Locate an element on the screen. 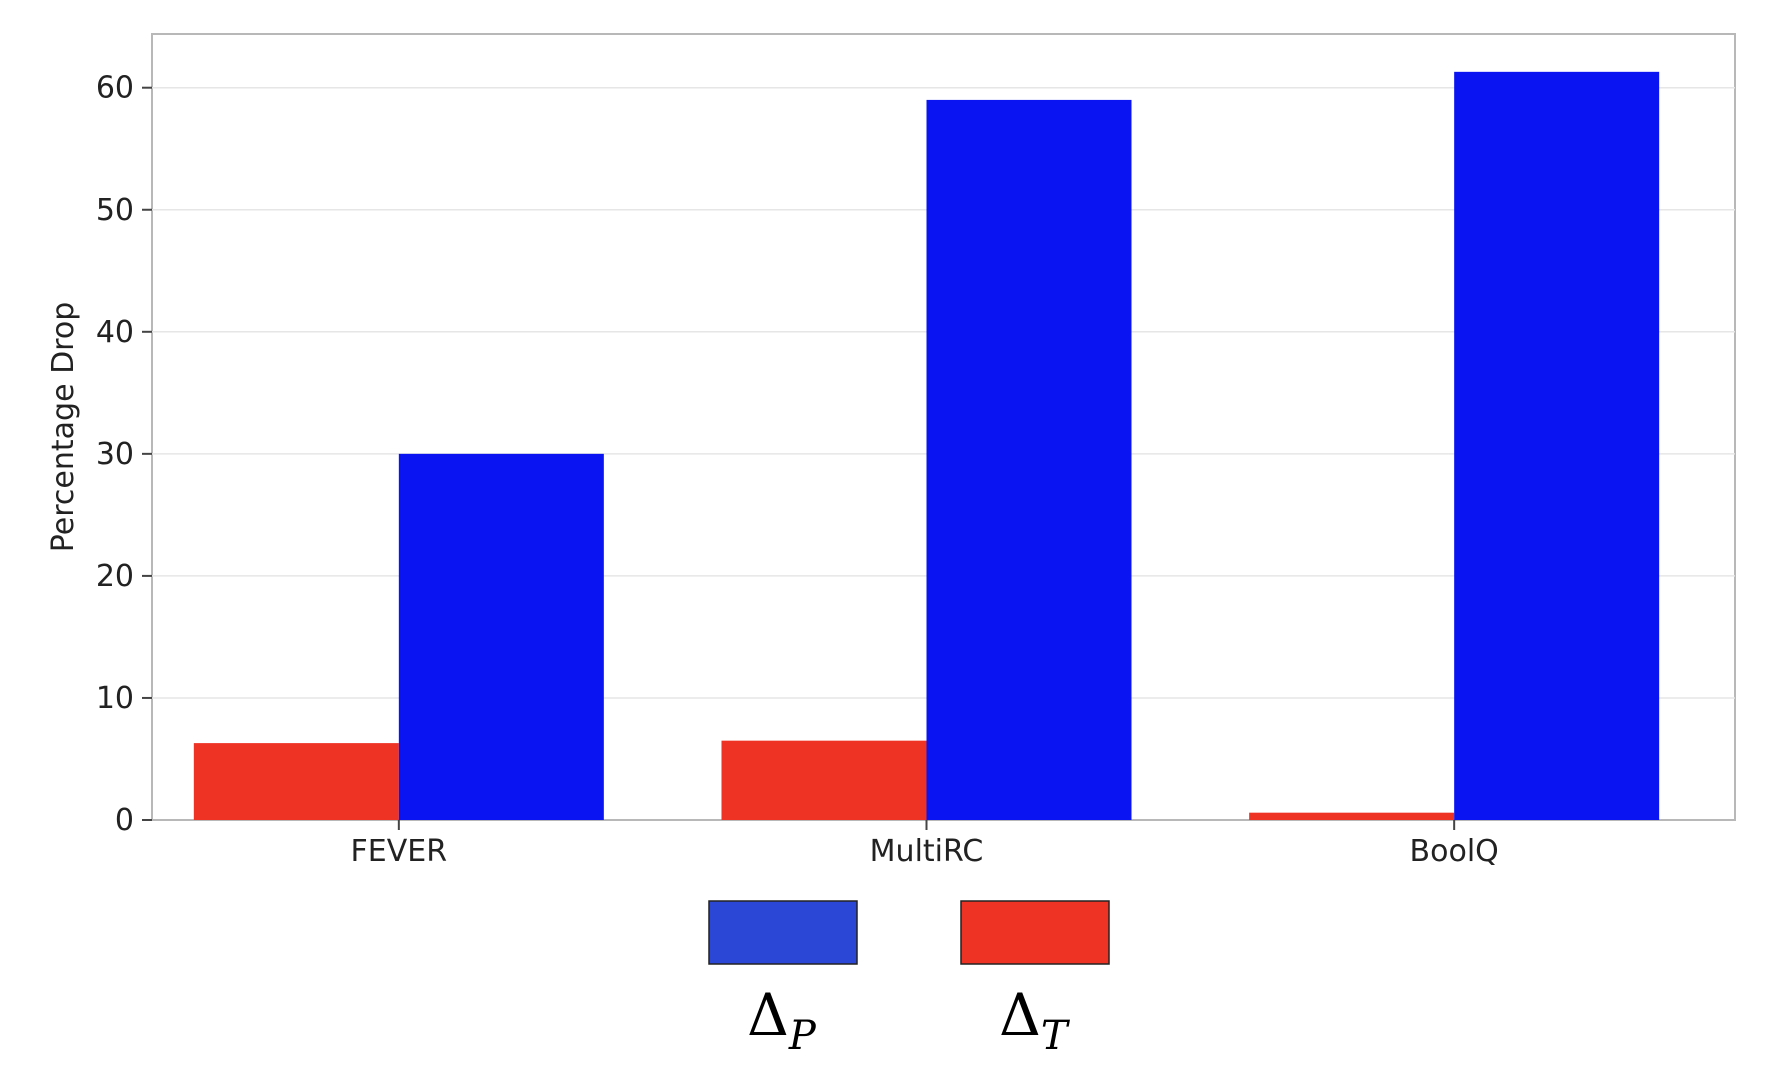 The height and width of the screenshot is (1092, 1780). x-tick-label: BoolQ is located at coordinates (1454, 851).